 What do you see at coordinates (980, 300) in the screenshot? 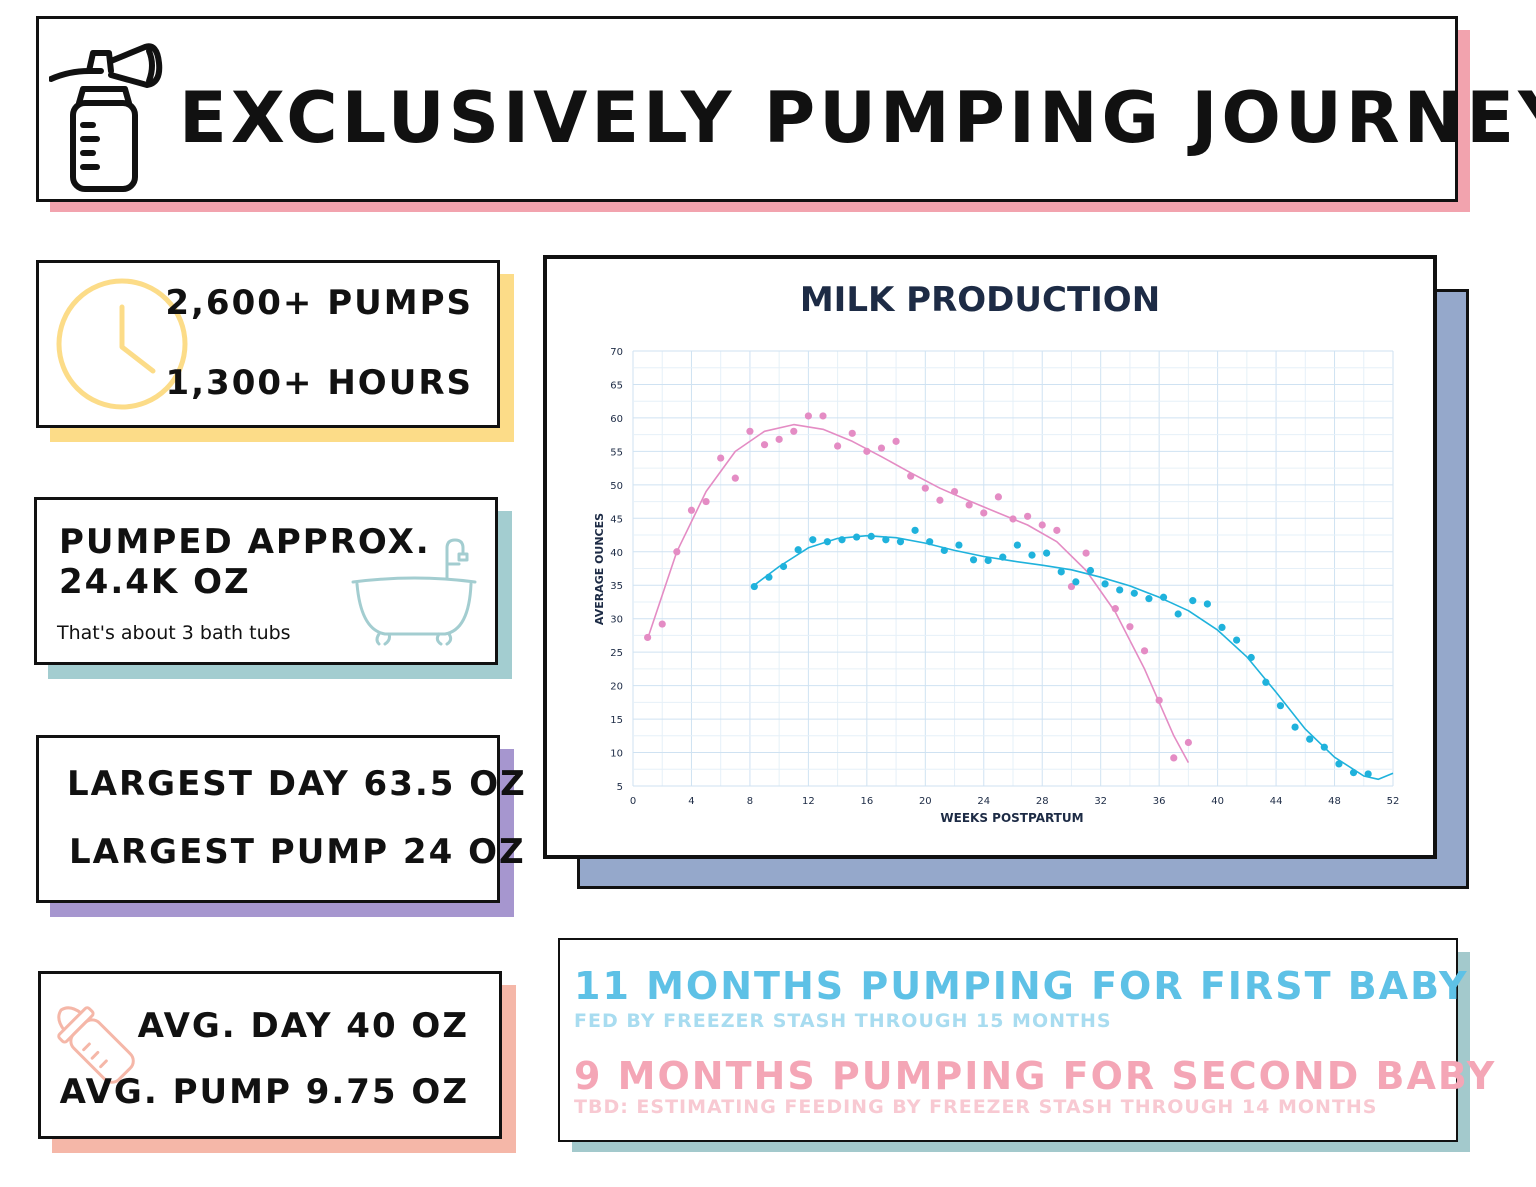
I see `chart-title: MILK PRODUCTION` at bounding box center [980, 300].